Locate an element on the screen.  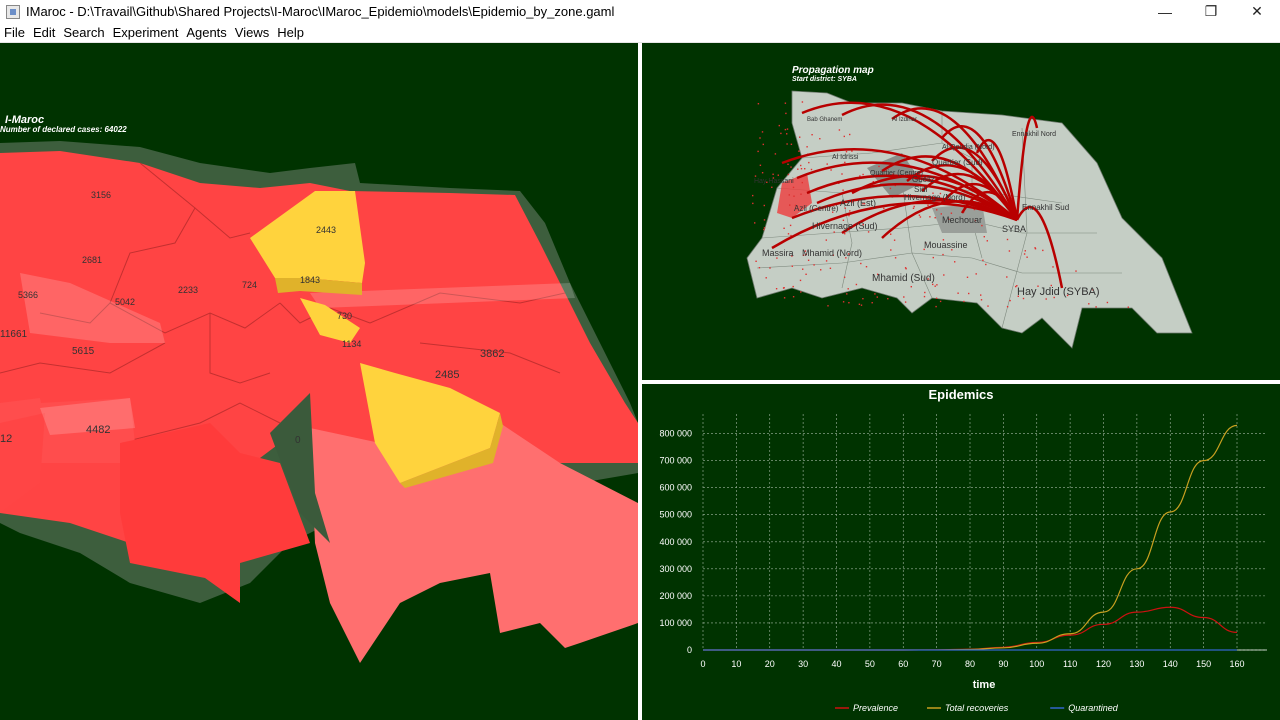
menu-search: Search is located at coordinates (84, 32).